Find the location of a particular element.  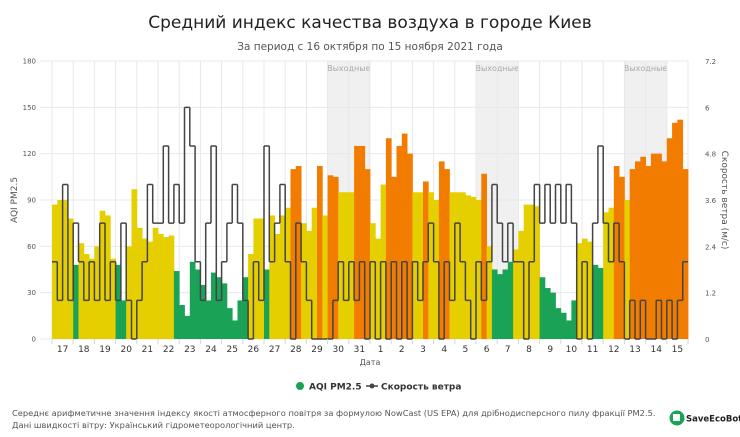

logo-icon-inner is located at coordinates (676, 417).